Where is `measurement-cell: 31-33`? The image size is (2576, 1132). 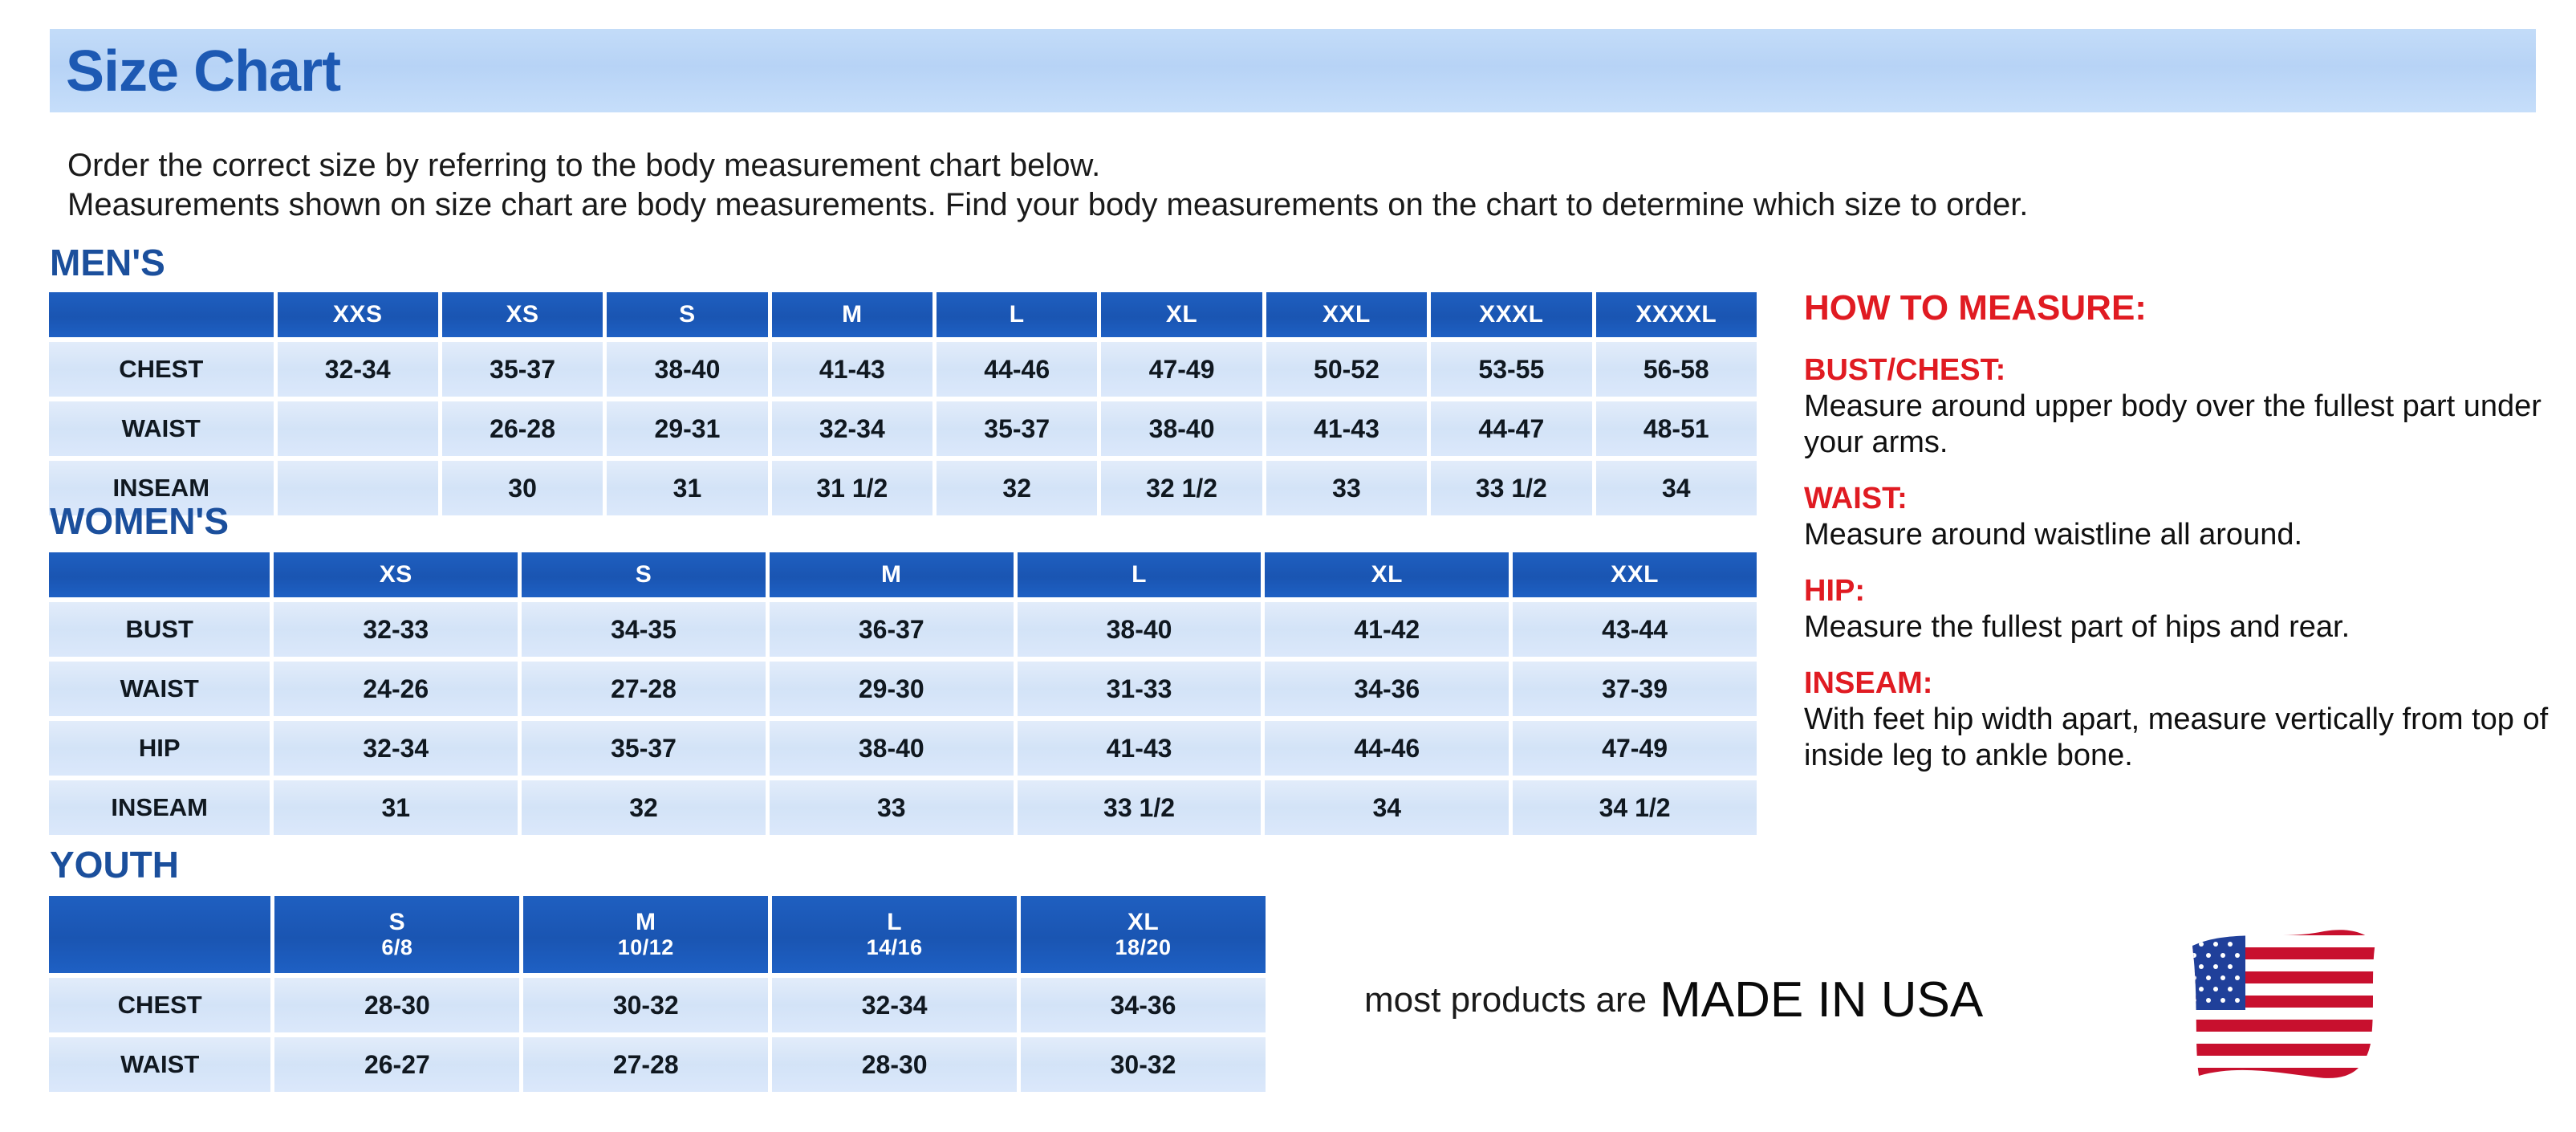
measurement-cell: 31-33 is located at coordinates (1139, 689).